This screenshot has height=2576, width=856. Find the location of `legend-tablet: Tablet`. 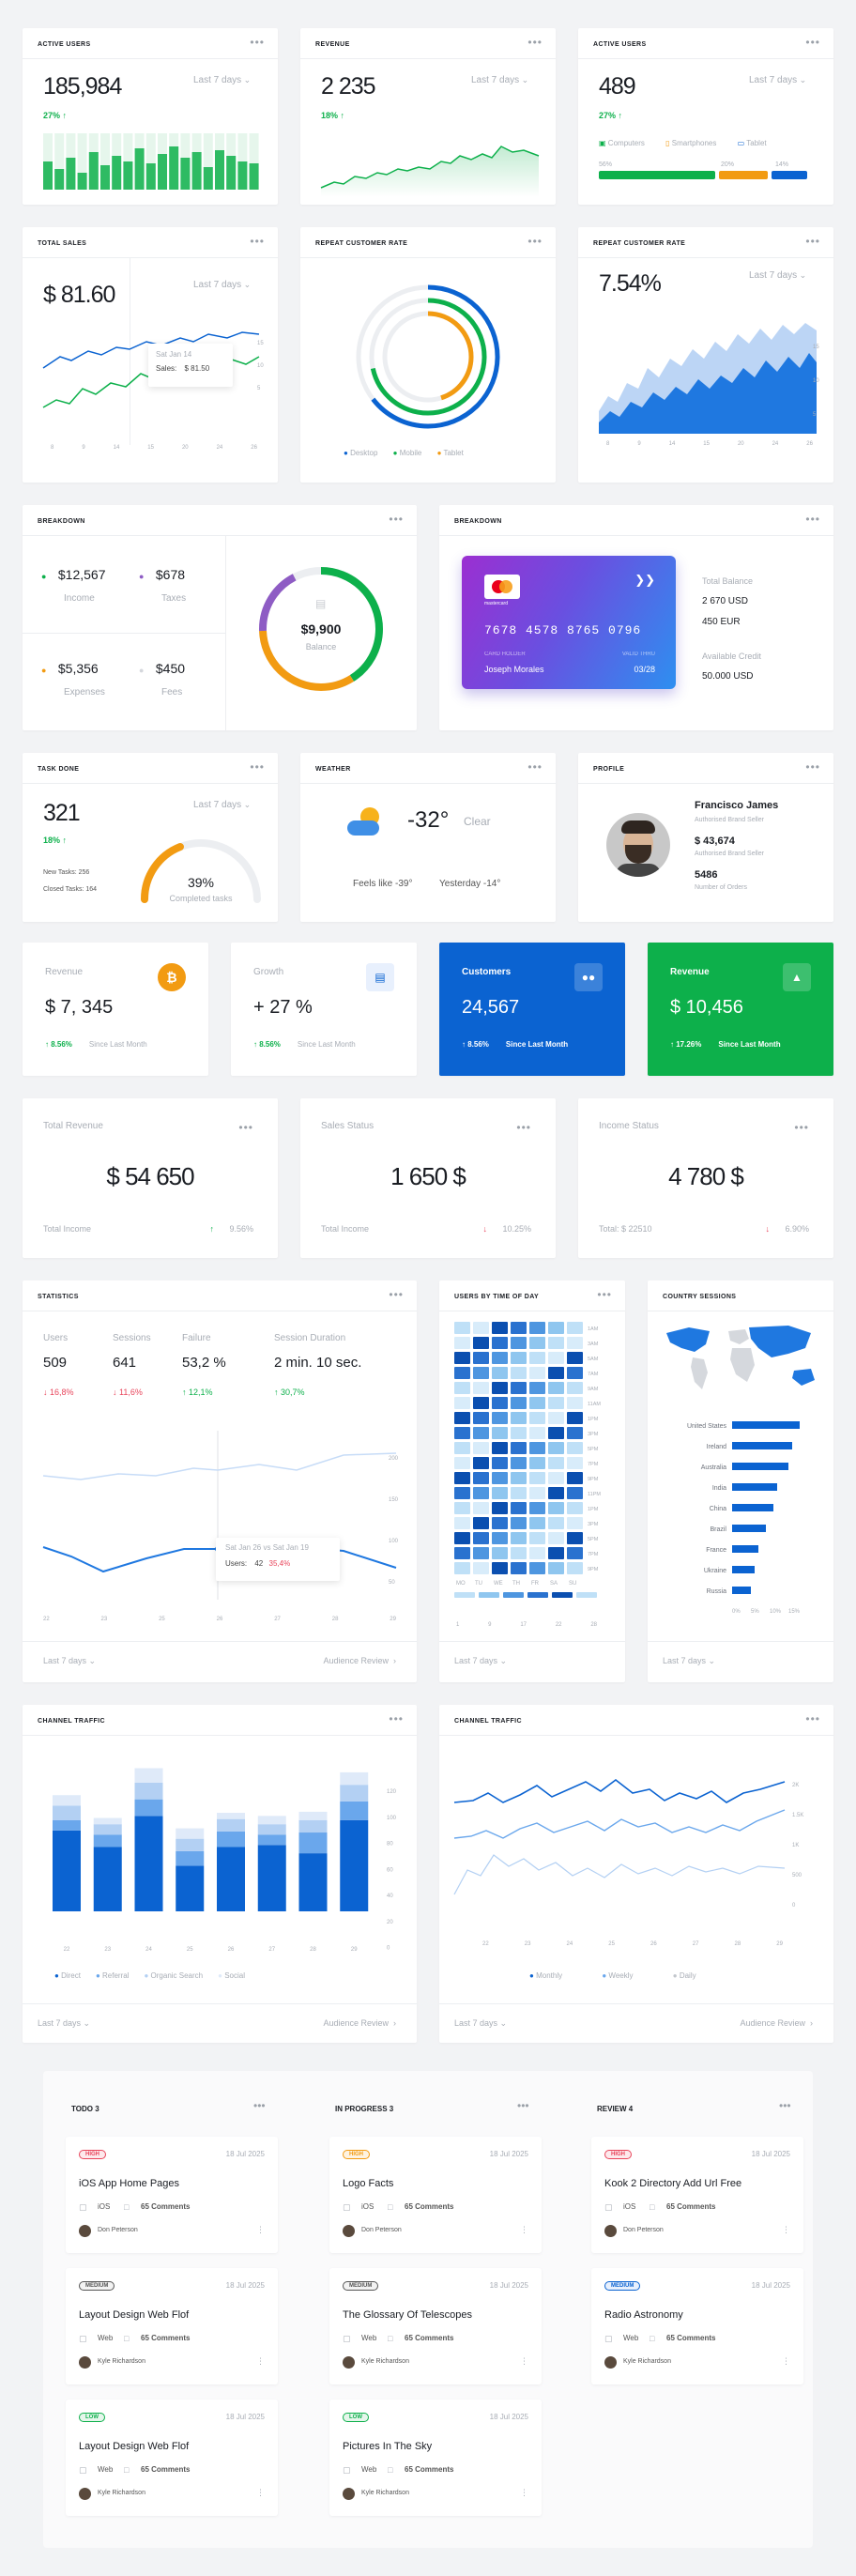

legend-tablet: Tablet is located at coordinates (756, 143).